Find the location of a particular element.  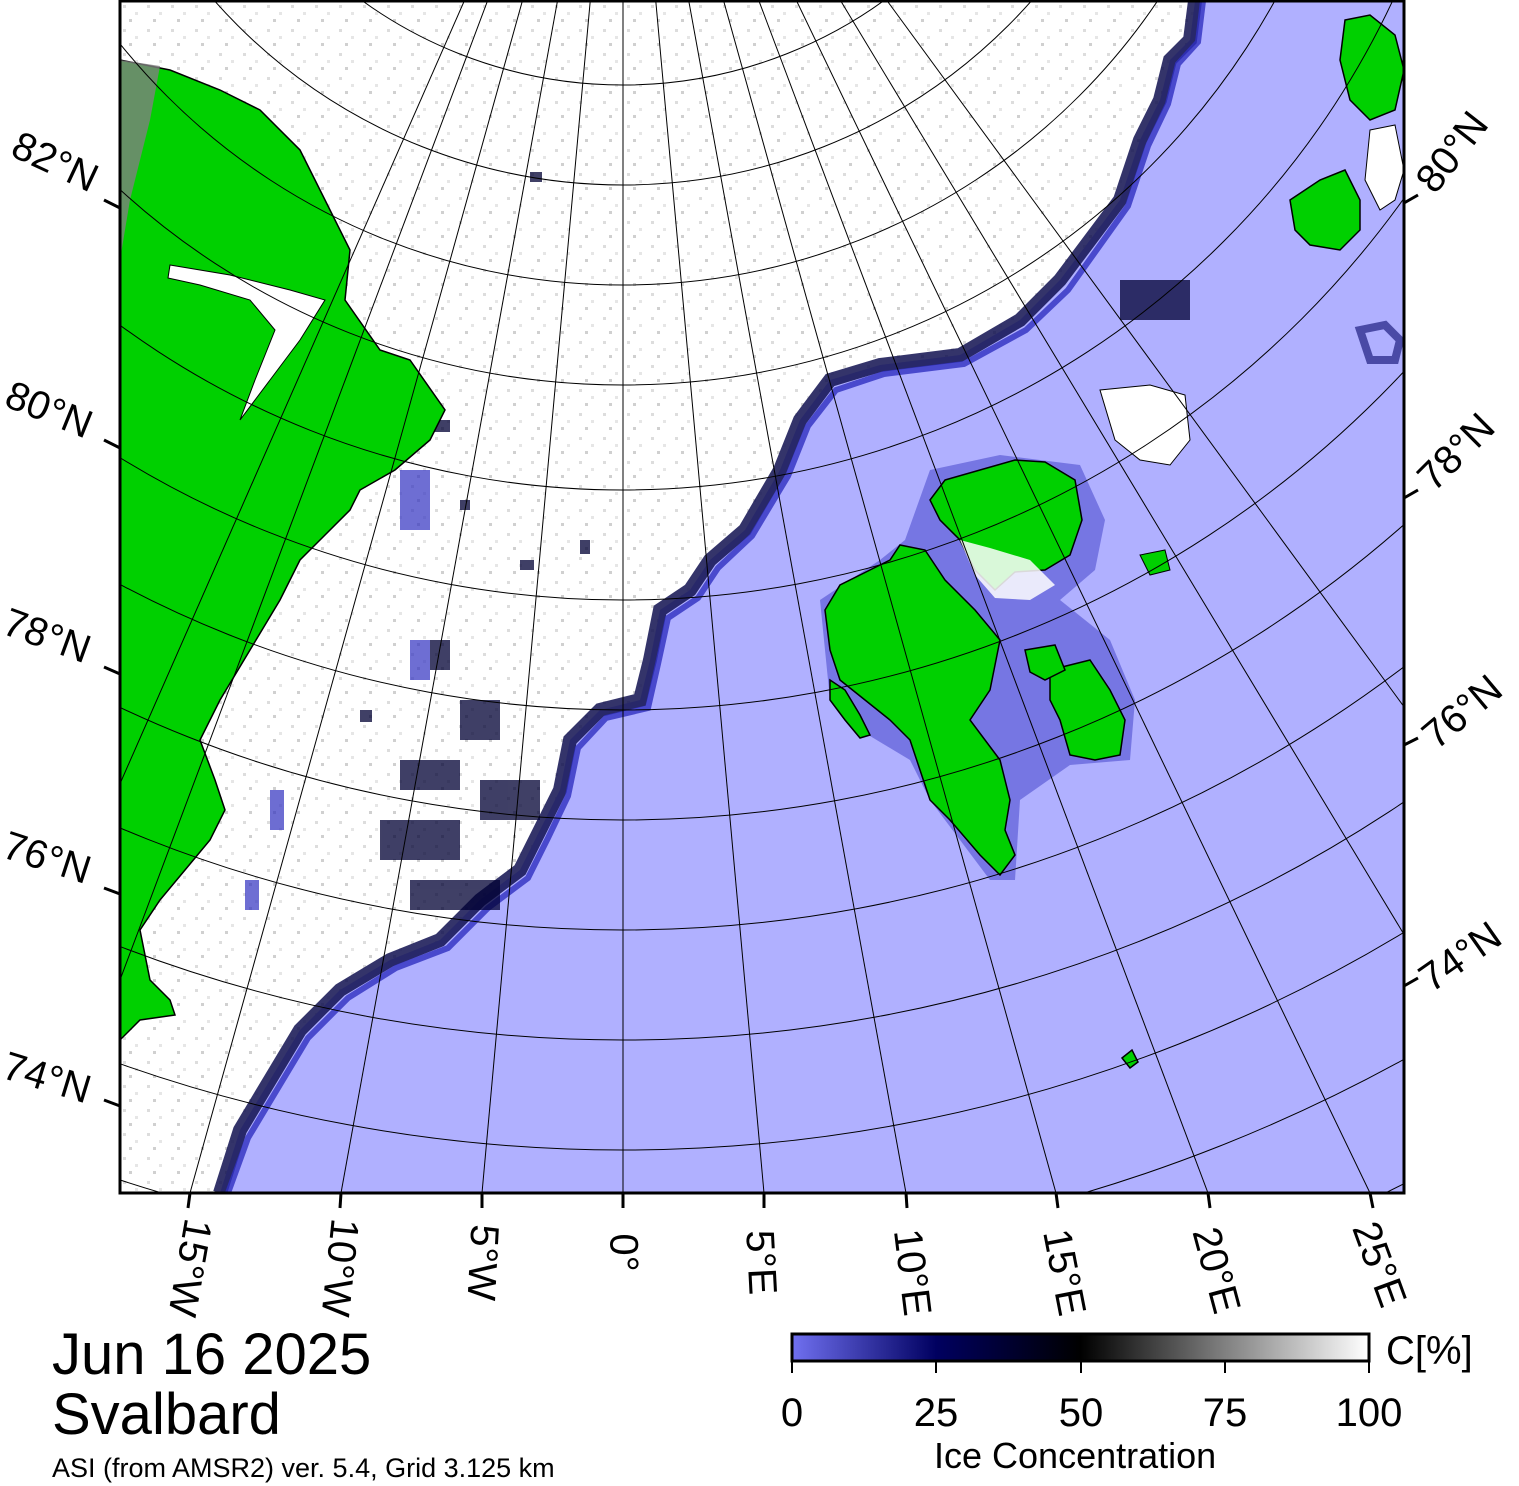

map-date: Jun 16 2025 is located at coordinates (212, 1354).